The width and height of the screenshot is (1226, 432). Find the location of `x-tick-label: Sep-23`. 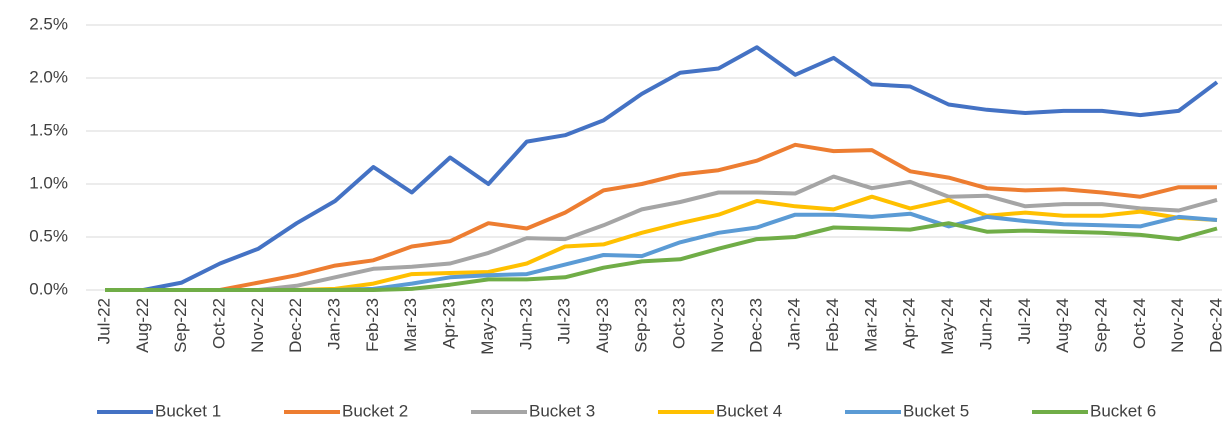

x-tick-label: Sep-23 is located at coordinates (640, 325).